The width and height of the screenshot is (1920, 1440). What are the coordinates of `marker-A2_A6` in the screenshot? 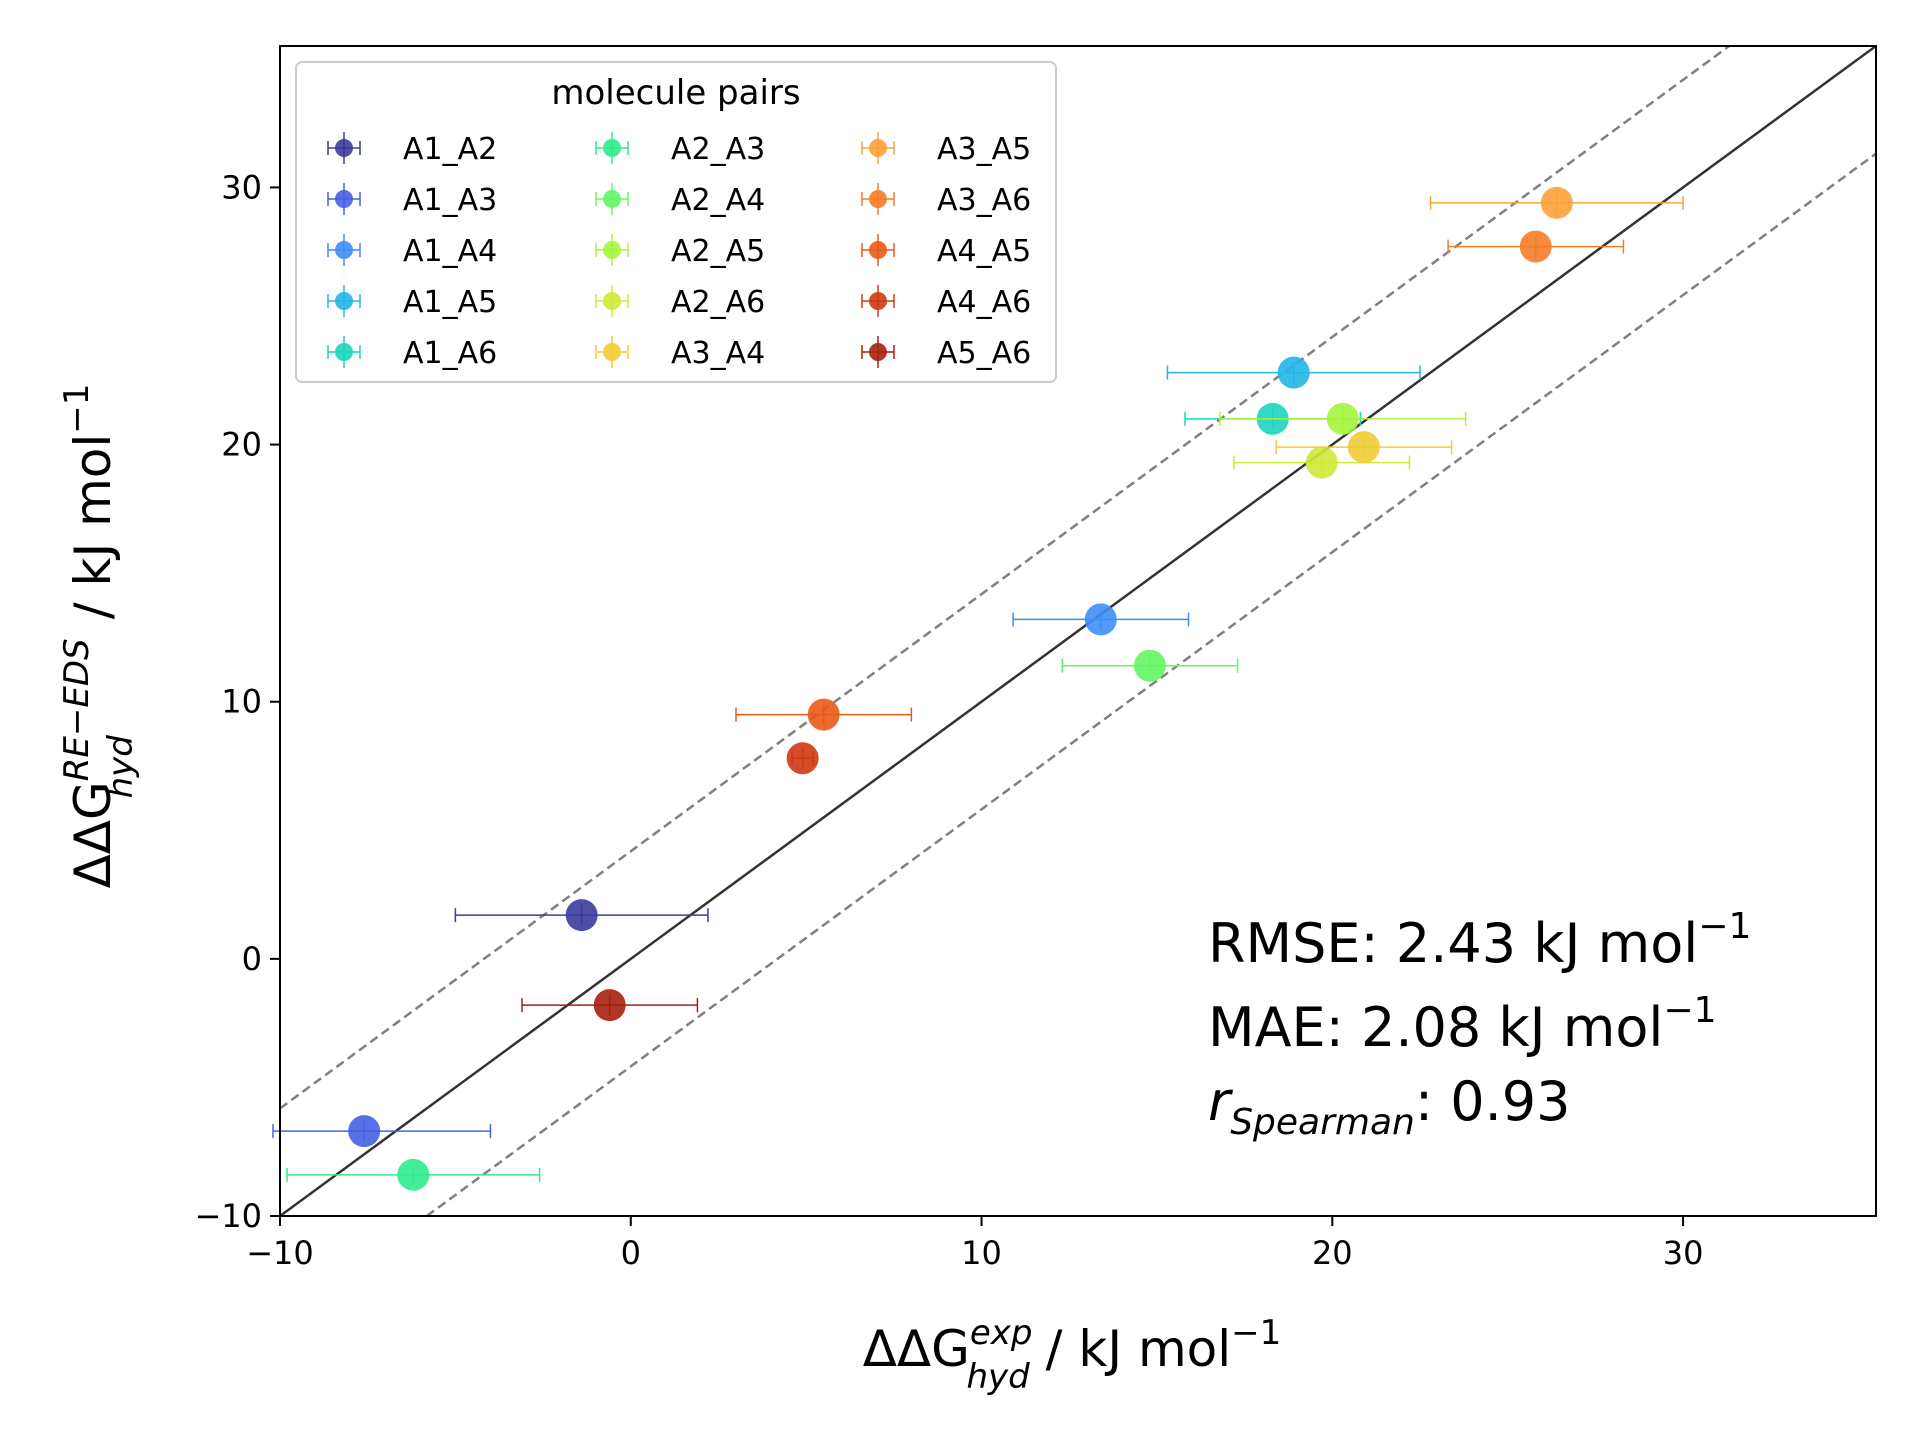 It's located at (1321, 462).